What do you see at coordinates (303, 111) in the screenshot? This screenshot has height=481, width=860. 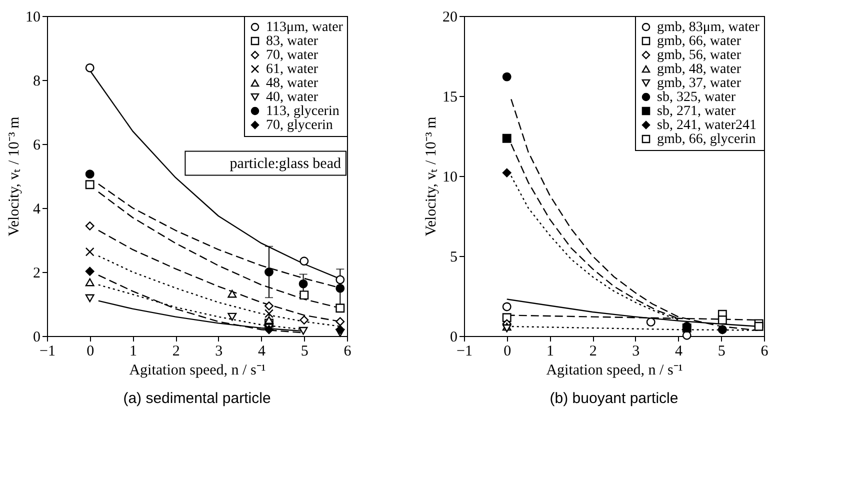 I see `legend-label: 113, glycerin` at bounding box center [303, 111].